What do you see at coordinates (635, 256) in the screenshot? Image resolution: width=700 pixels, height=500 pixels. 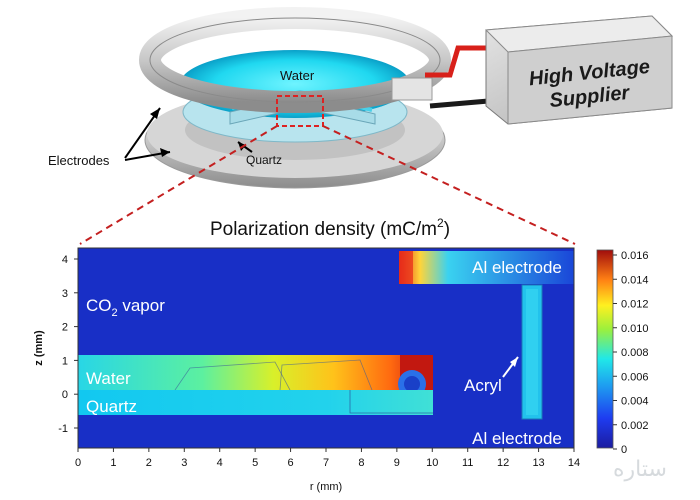 I see `colorbar-tick-label: 0.016` at bounding box center [635, 256].